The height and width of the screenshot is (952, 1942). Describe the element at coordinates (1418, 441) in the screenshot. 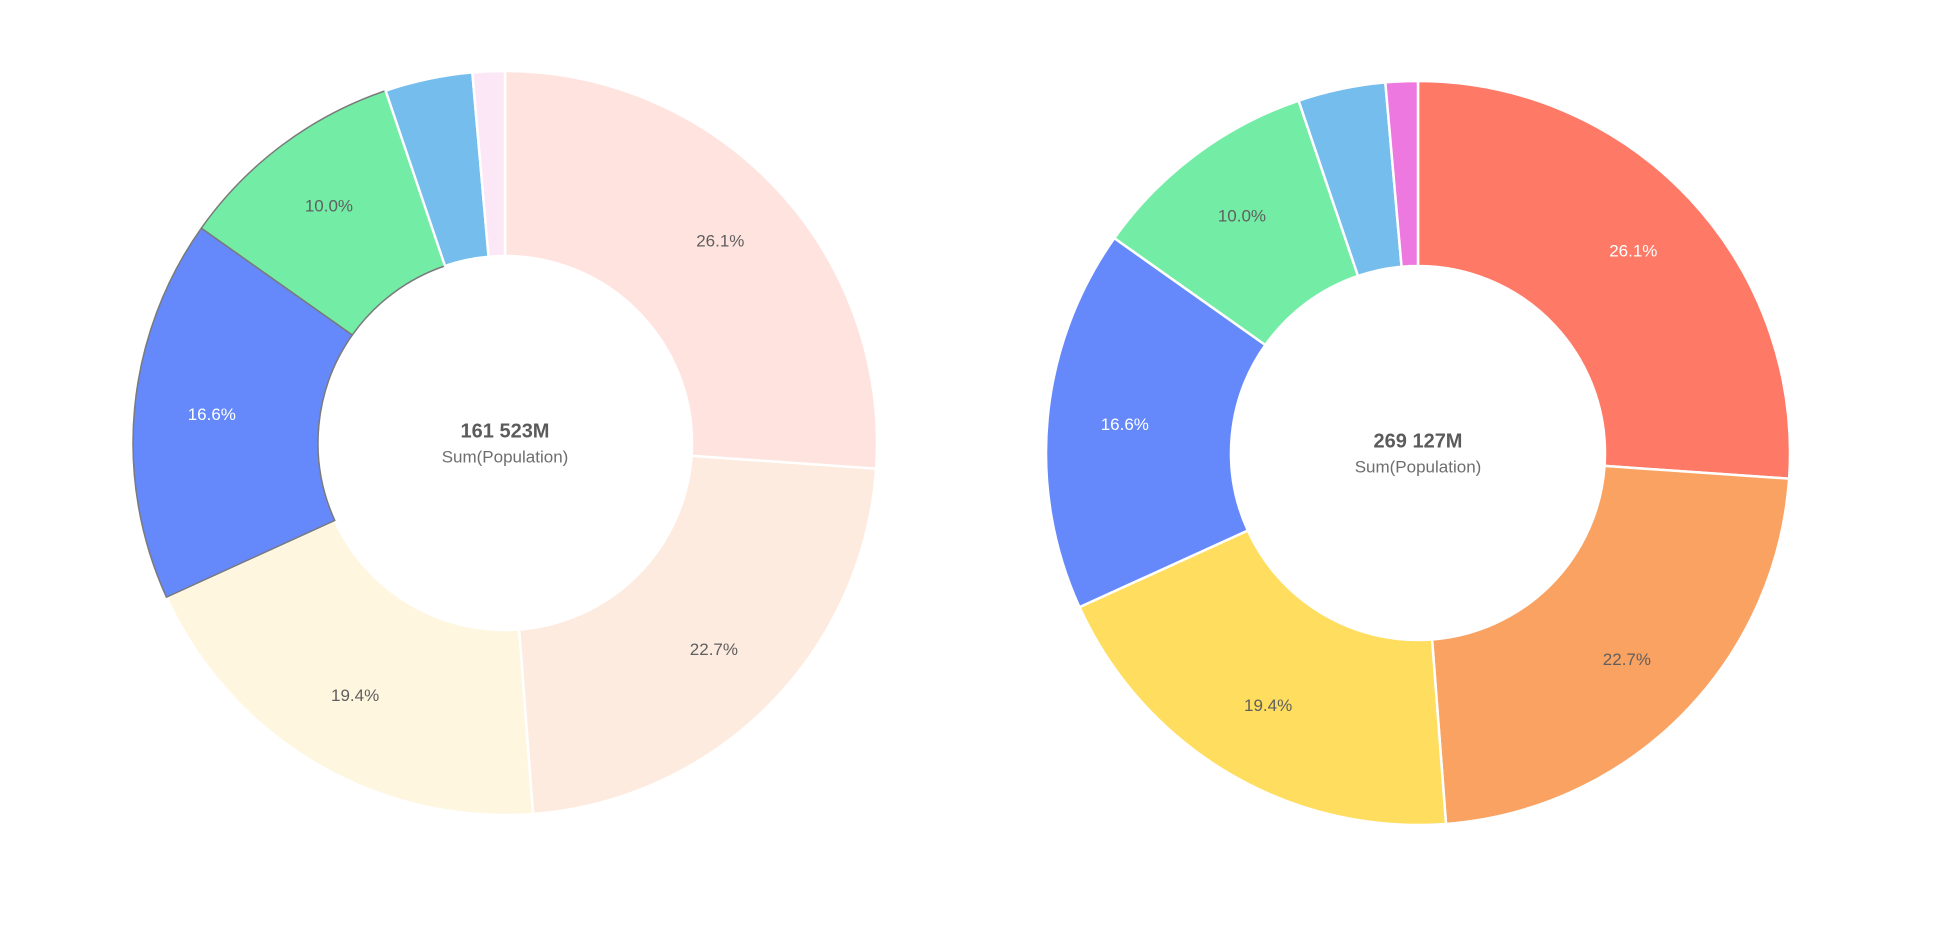

I see `donut-1-center-value: 269 127M` at that location.